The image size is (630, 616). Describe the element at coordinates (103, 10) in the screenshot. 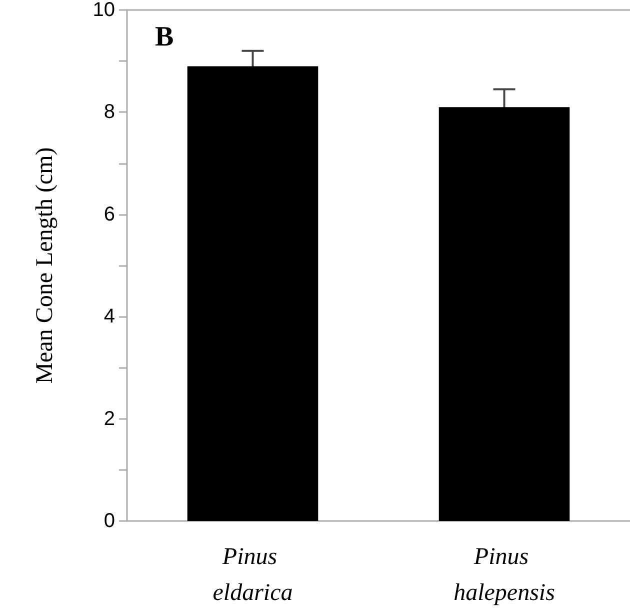

I see `y-tick-label: 10` at that location.